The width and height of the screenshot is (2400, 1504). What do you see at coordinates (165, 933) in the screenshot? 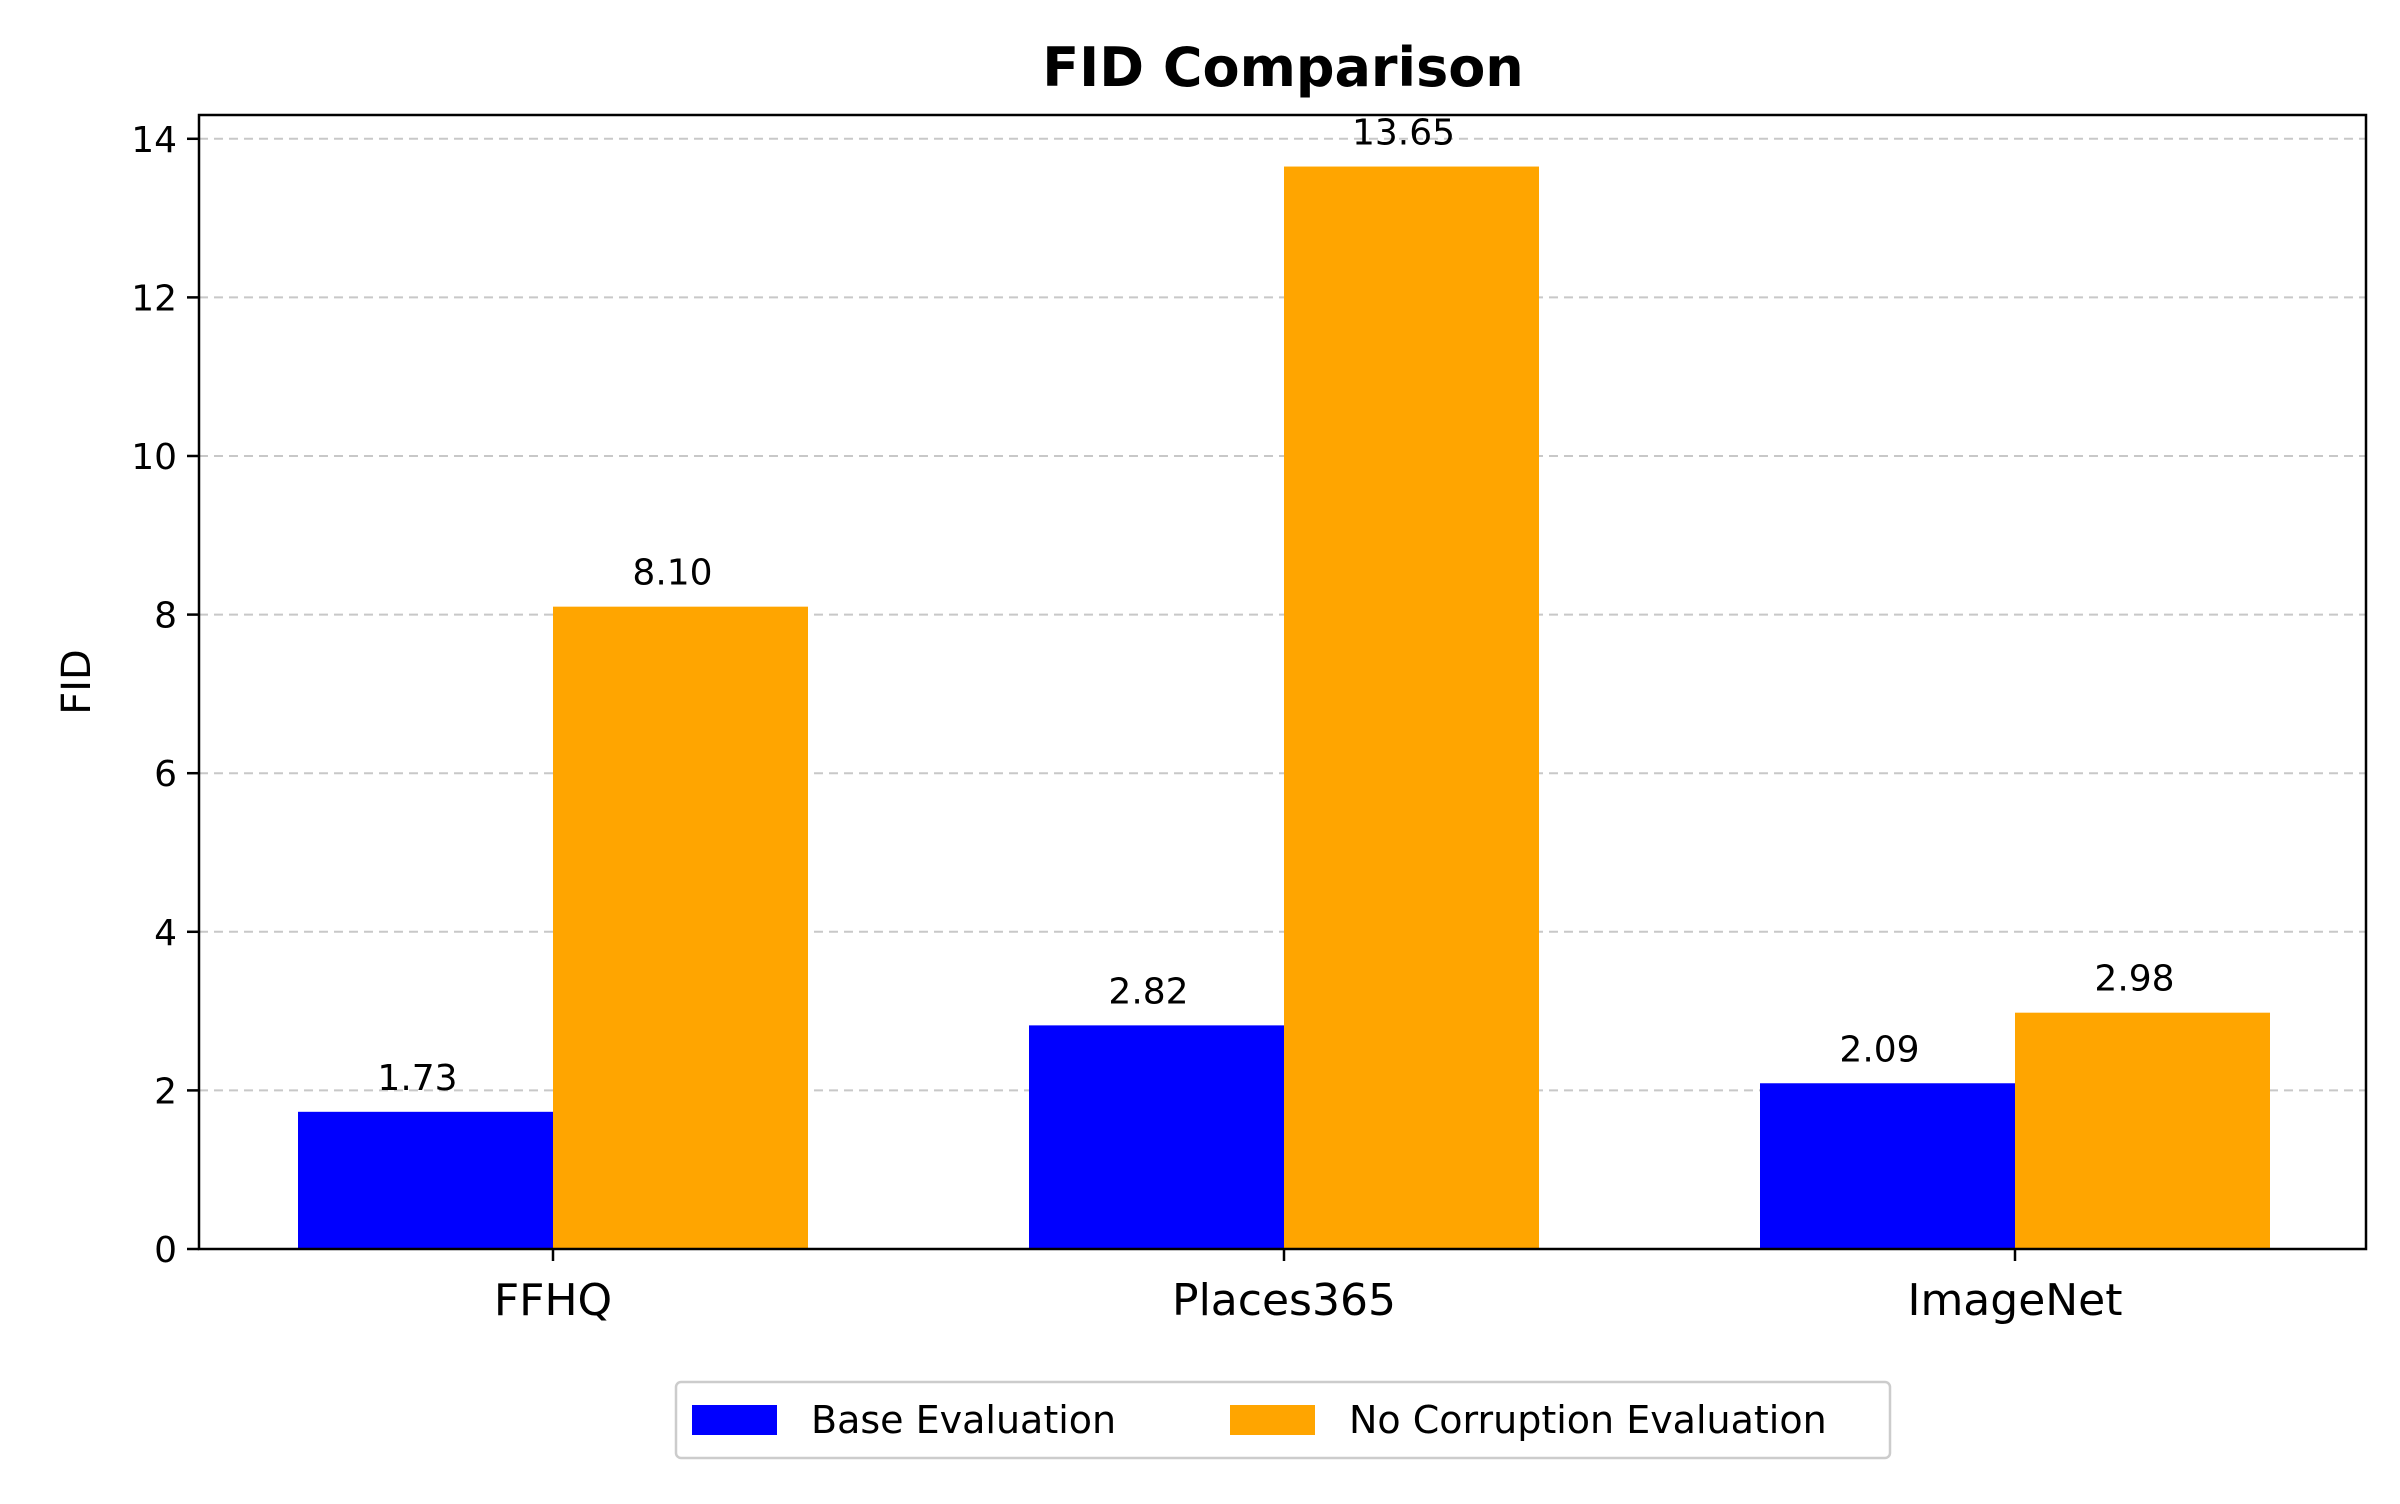
I see `y-tick-label-4: 4` at bounding box center [165, 933].